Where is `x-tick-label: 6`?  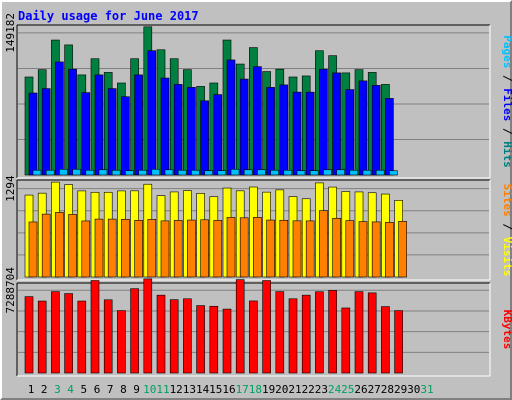
x-tick-label: 6 is located at coordinates (97, 389).